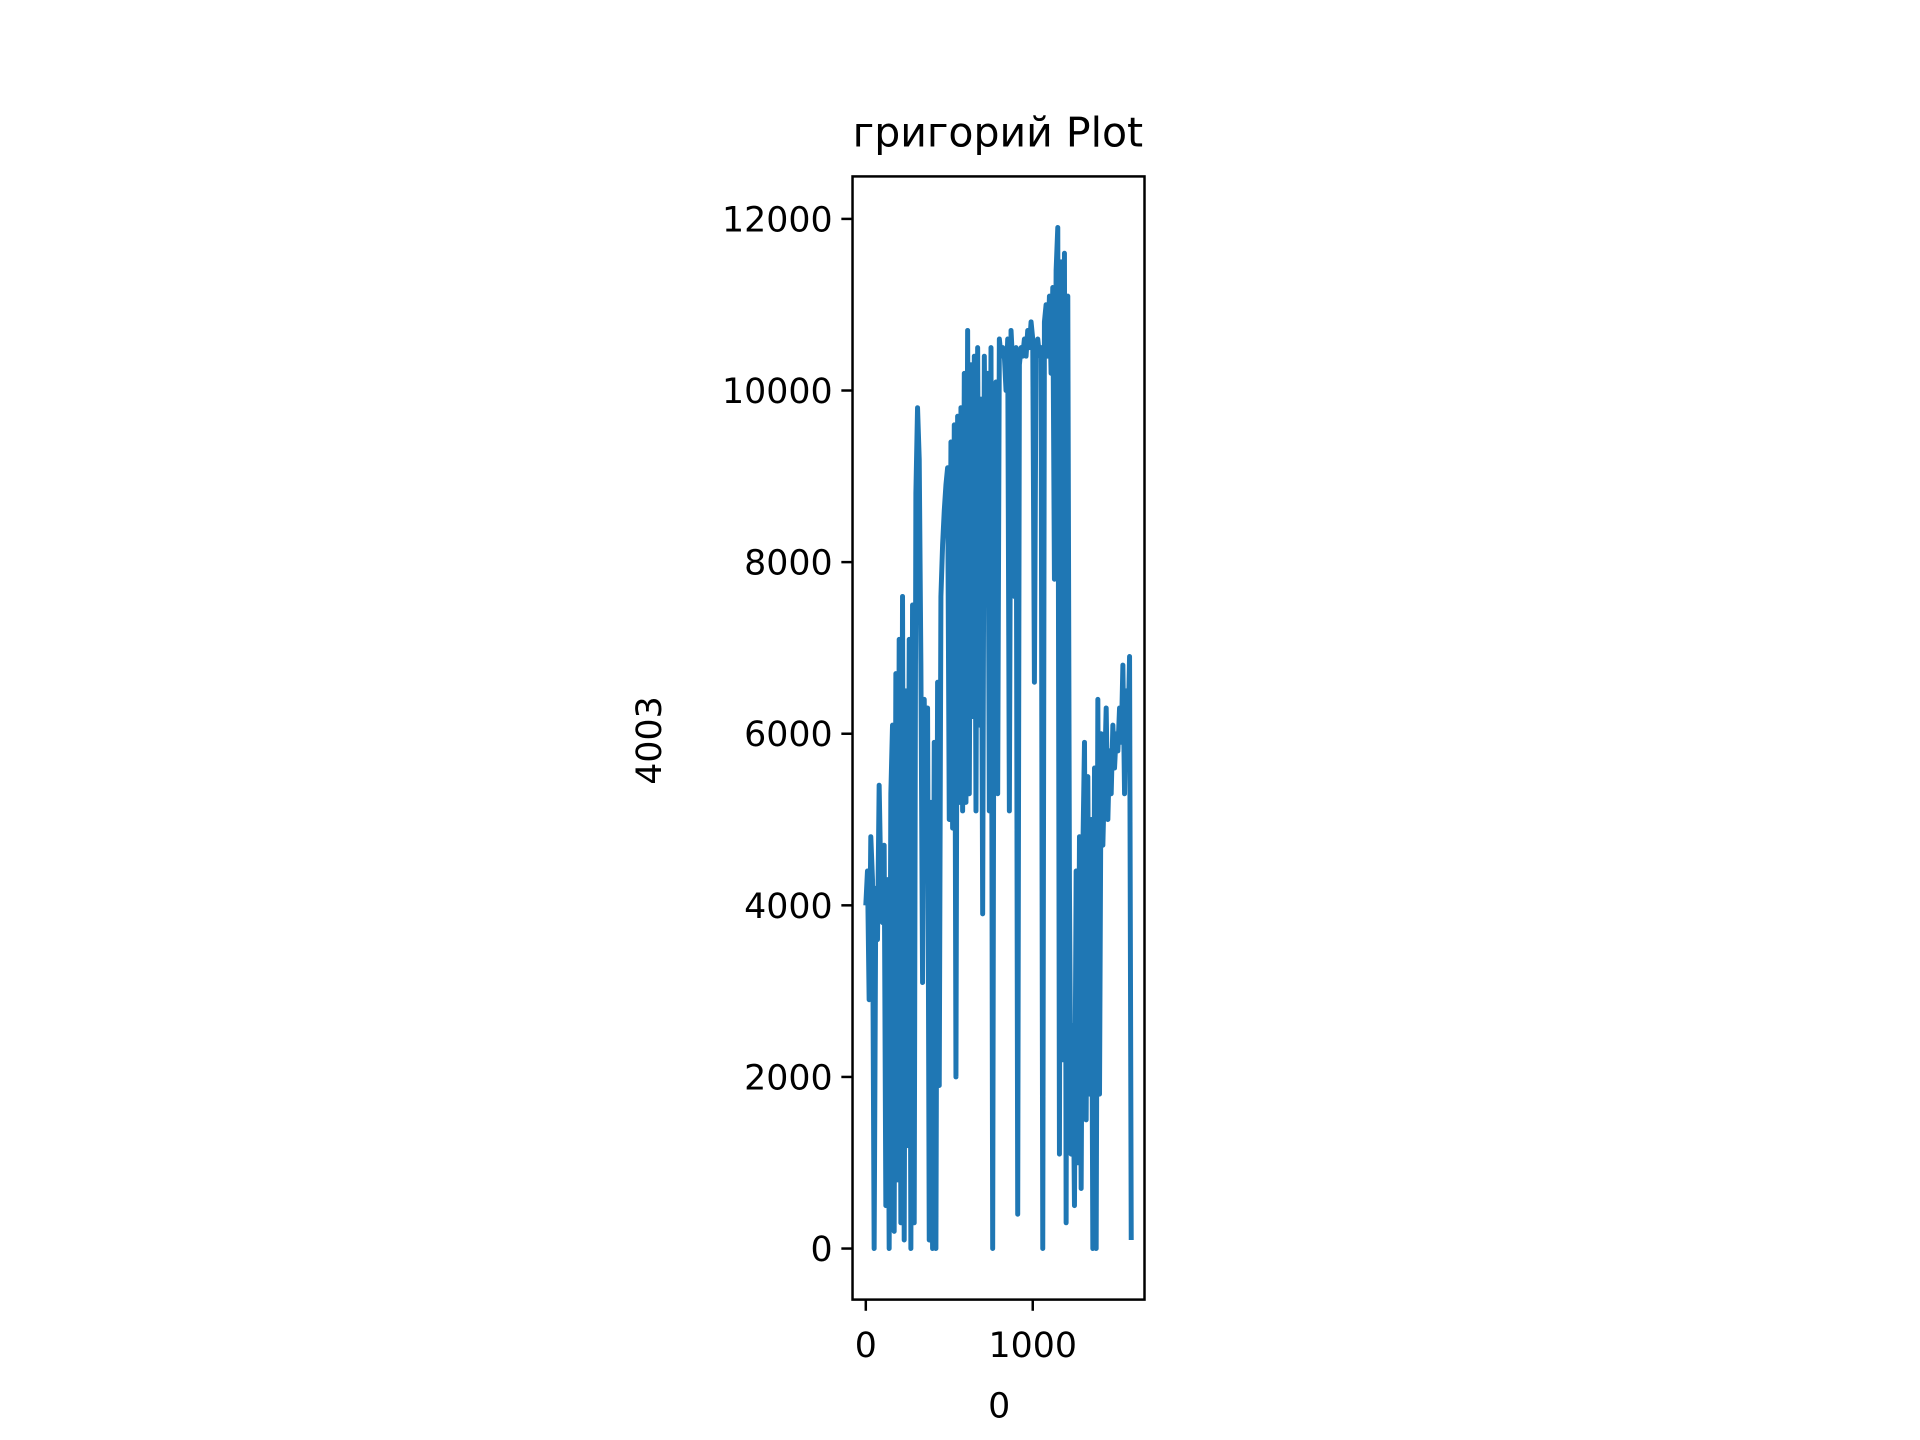 Image resolution: width=1920 pixels, height=1440 pixels. Describe the element at coordinates (788, 564) in the screenshot. I see `y-tick-label: 8000` at that location.